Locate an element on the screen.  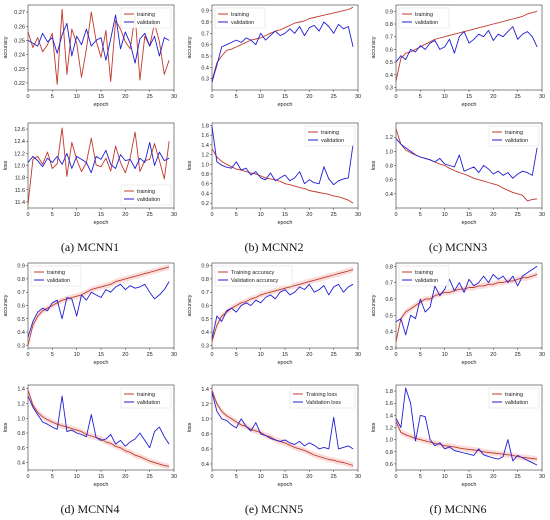
y-tick-label: 11.4 is located at coordinates (20, 203).